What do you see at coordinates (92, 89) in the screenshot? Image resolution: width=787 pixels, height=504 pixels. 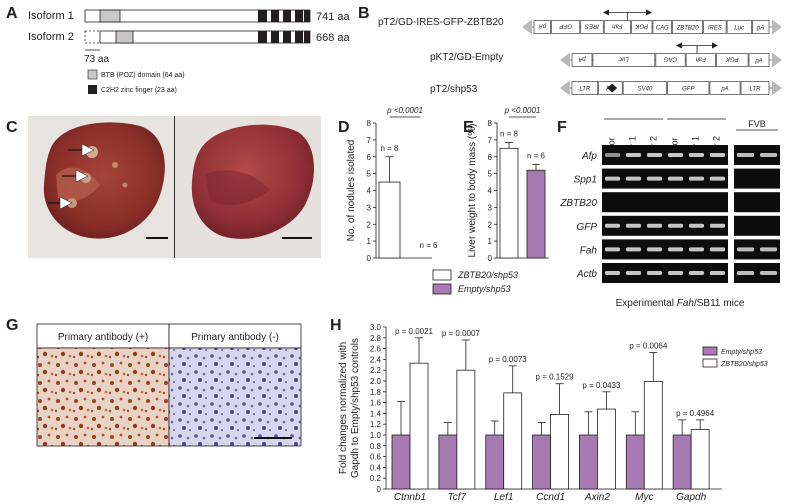 I see `legend-swatch-zinc-finger` at bounding box center [92, 89].